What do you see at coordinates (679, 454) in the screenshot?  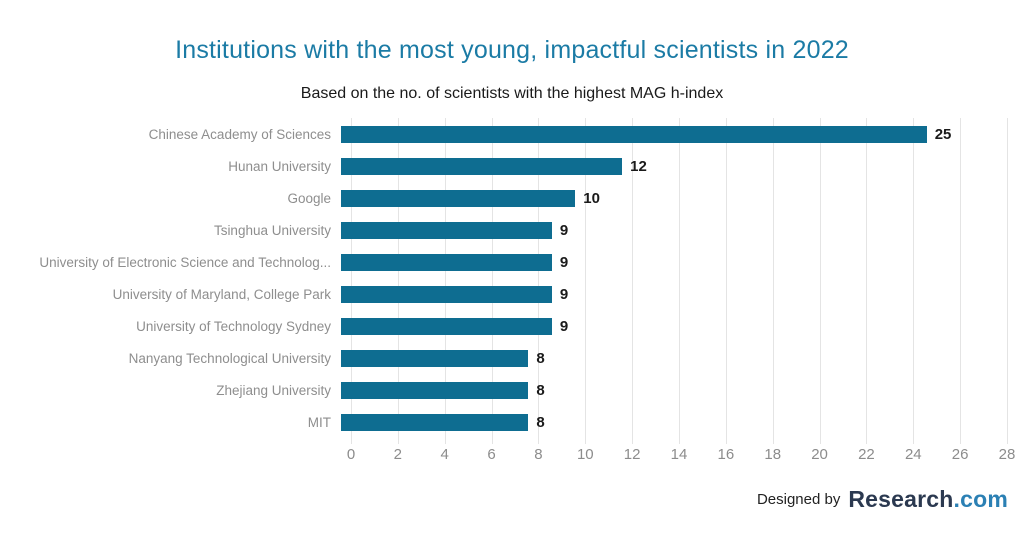 I see `x-tick-label: 14` at bounding box center [679, 454].